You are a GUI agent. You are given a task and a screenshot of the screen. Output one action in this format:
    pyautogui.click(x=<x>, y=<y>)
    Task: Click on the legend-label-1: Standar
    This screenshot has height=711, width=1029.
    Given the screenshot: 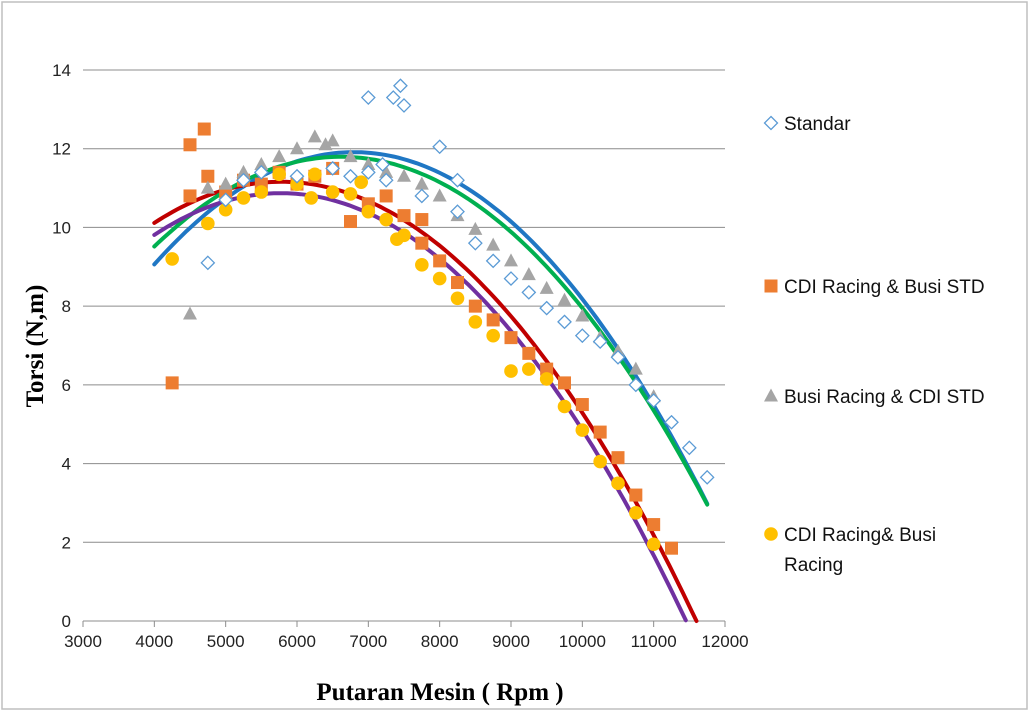 What is the action you would take?
    pyautogui.click(x=817, y=124)
    